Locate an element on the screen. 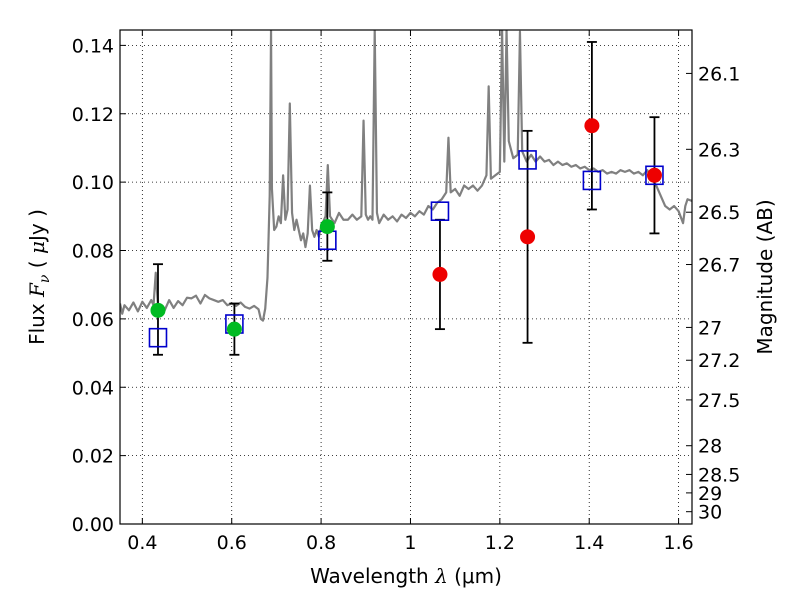  x-tick-label: 0.6 is located at coordinates (232, 543).